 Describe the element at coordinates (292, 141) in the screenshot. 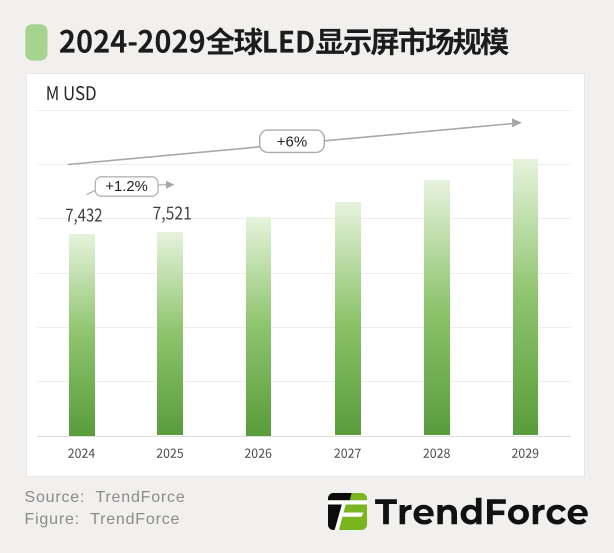

I see `svg-text: +6%` at that location.